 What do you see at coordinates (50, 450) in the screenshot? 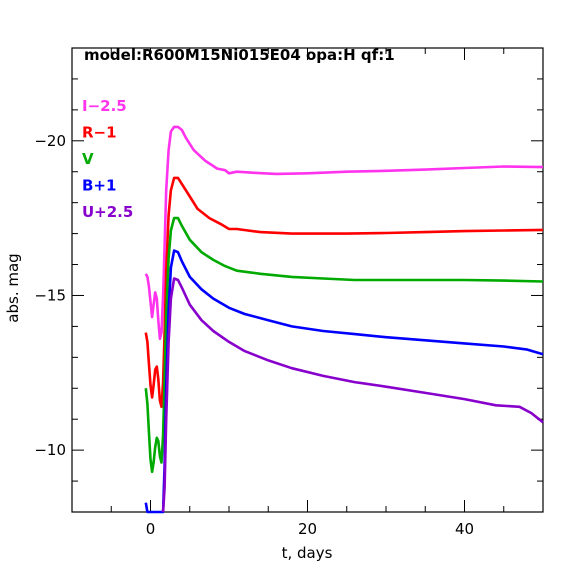
I see `y-tick-label: −10` at bounding box center [50, 450].